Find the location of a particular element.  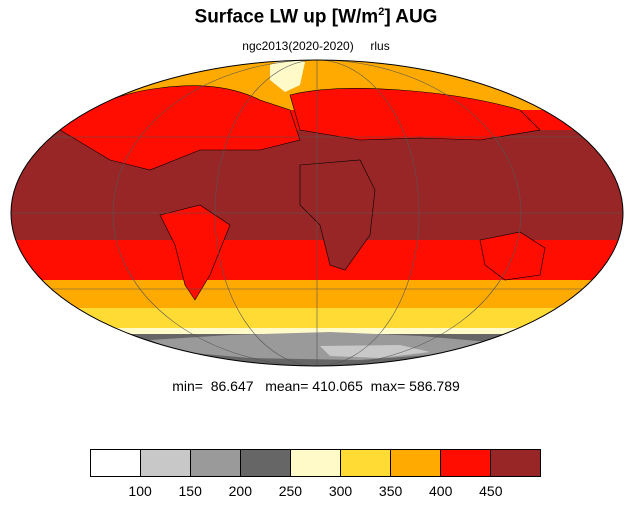

plot-title: Surface LW up [W/m2] AUG is located at coordinates (316, 17).